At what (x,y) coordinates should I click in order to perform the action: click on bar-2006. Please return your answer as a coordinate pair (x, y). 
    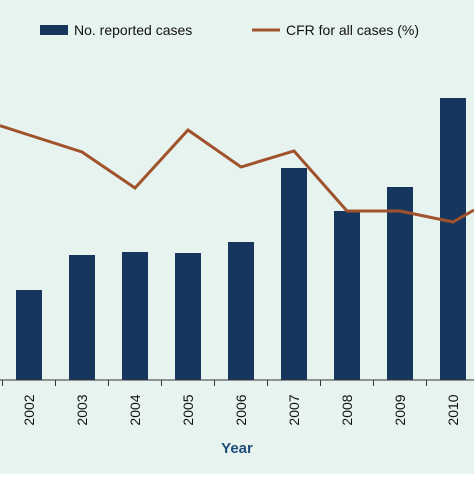
    Looking at the image, I should click on (241, 311).